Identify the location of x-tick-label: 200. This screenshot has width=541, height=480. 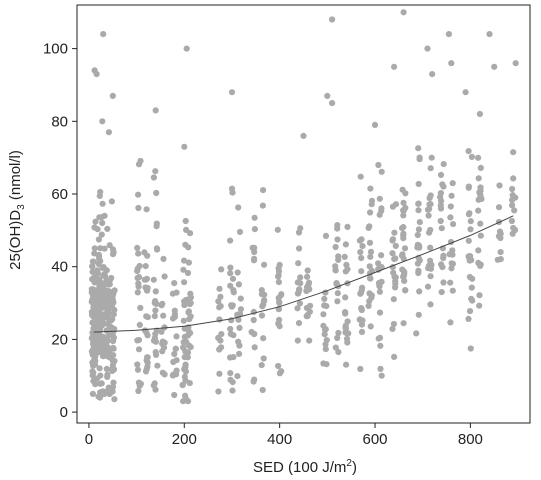
(184, 439).